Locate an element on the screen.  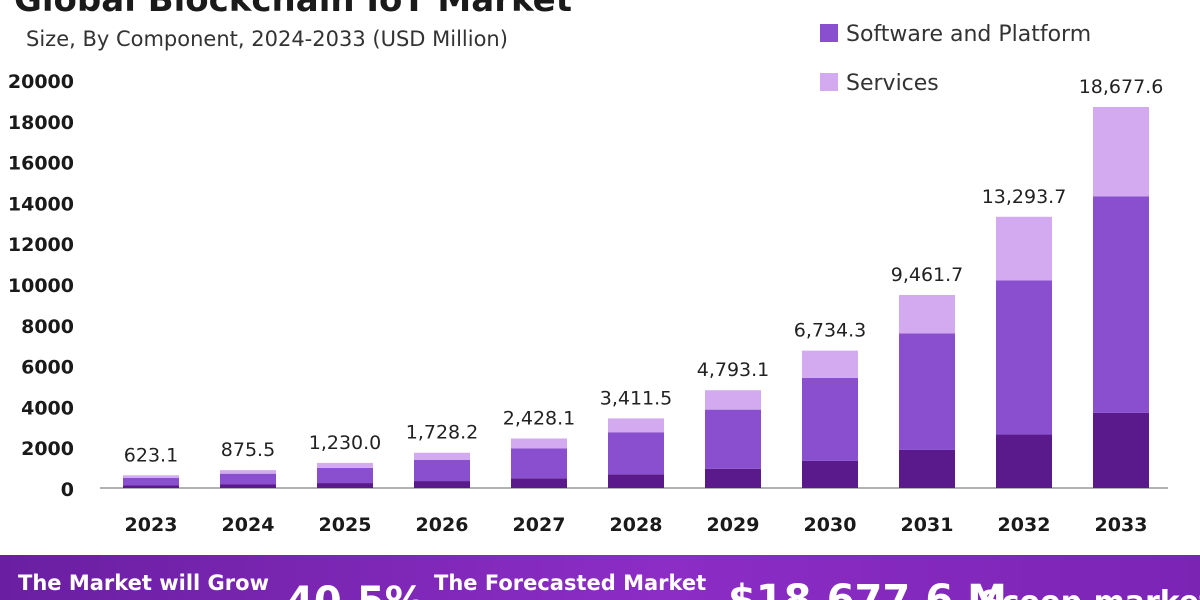
bar-segment-software-2033 is located at coordinates (1121, 304).